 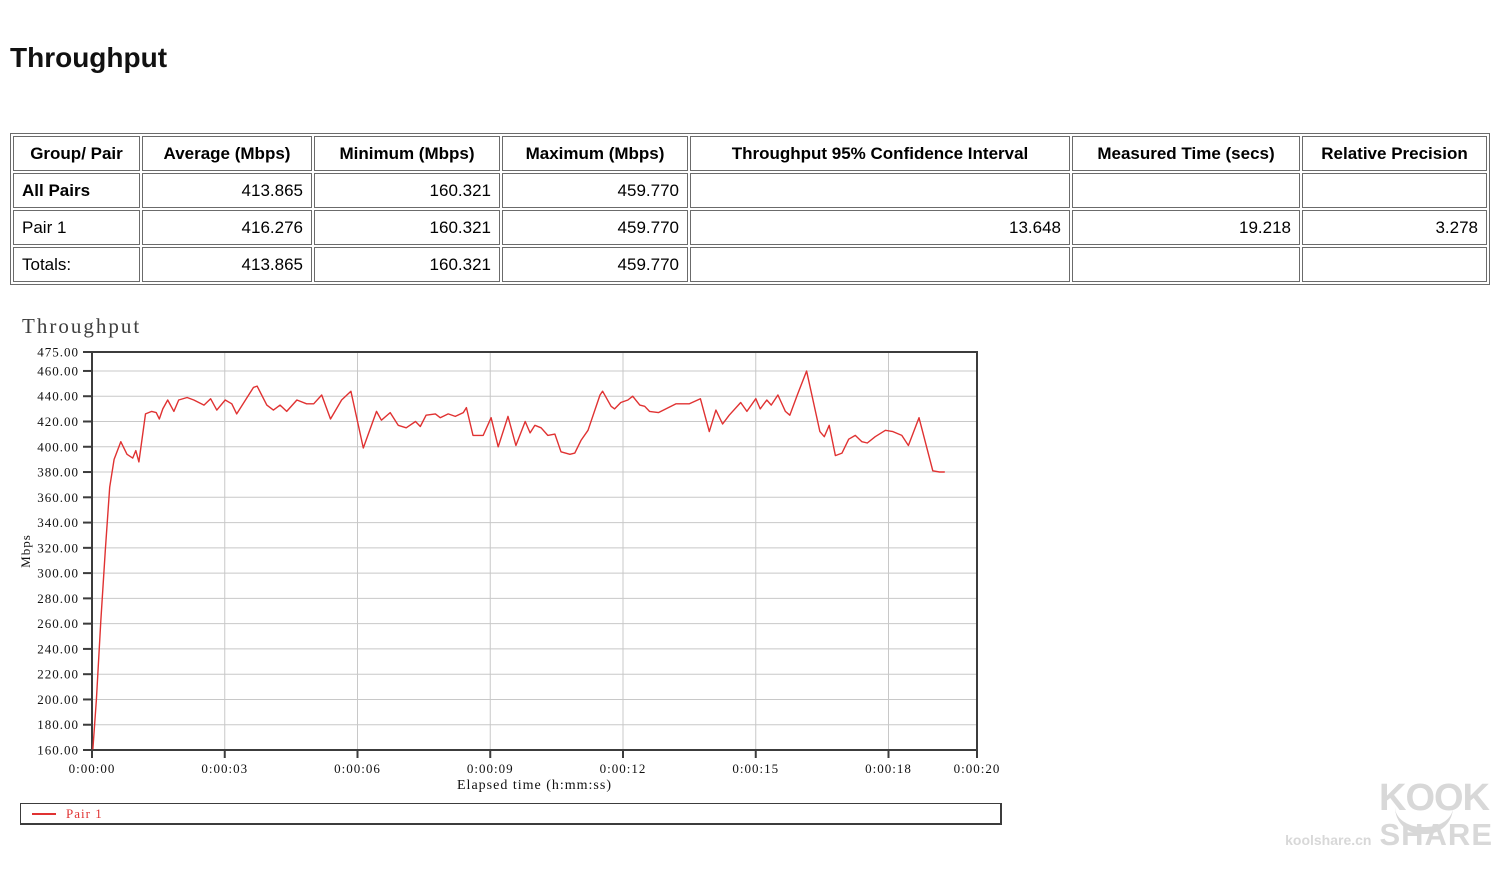 What do you see at coordinates (1328, 840) in the screenshot?
I see `watermark-site-text: koolshare.cn` at bounding box center [1328, 840].